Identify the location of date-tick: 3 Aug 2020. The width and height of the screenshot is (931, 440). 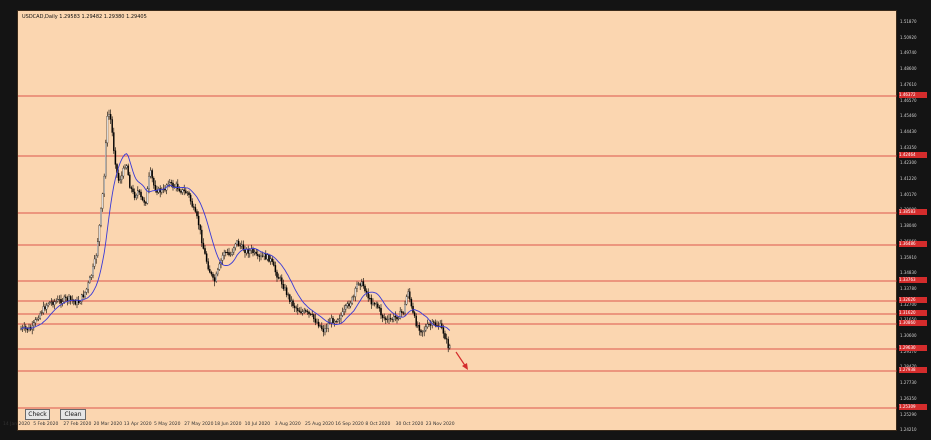
(287, 424).